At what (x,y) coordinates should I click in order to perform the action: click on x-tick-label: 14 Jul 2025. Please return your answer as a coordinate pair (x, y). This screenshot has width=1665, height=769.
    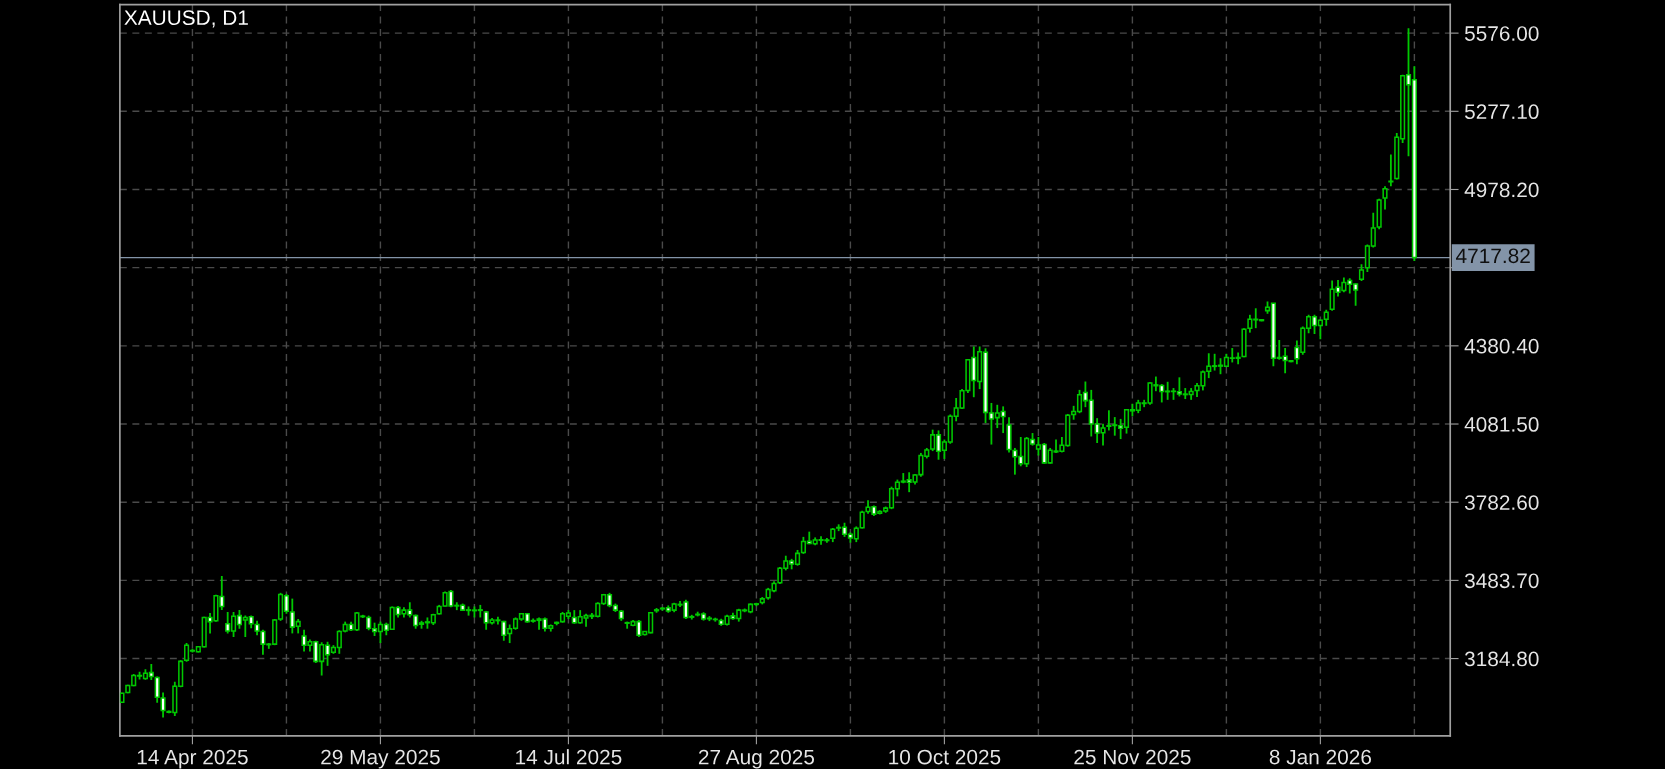
    Looking at the image, I should click on (569, 757).